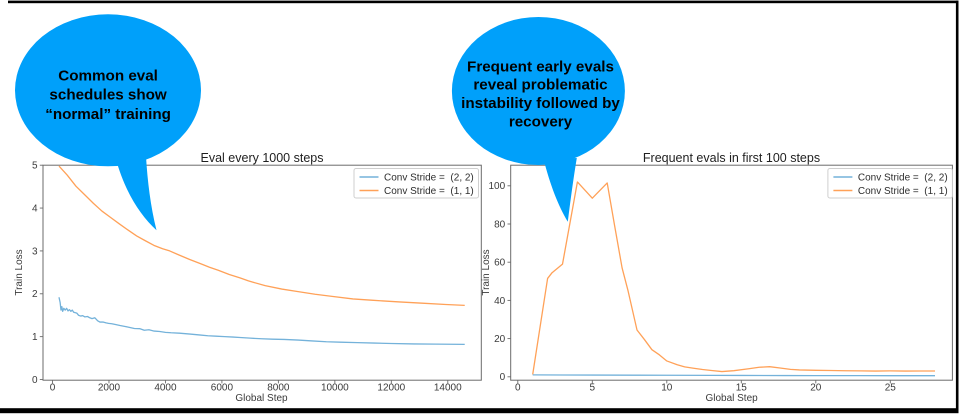 This screenshot has width=960, height=416. I want to click on svg-text: Frequent early evals, so click(540, 67).